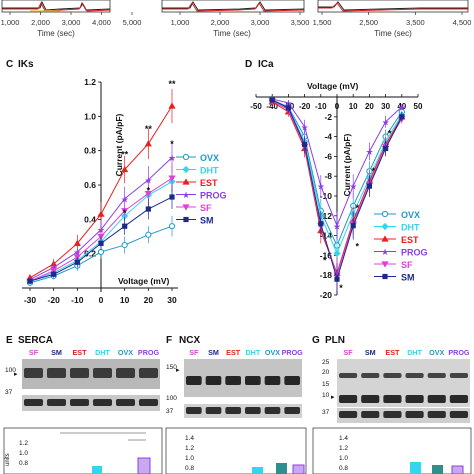 This screenshot has height=474, width=474. I want to click on trace-xlabel-2: Time (sec), so click(232, 33).